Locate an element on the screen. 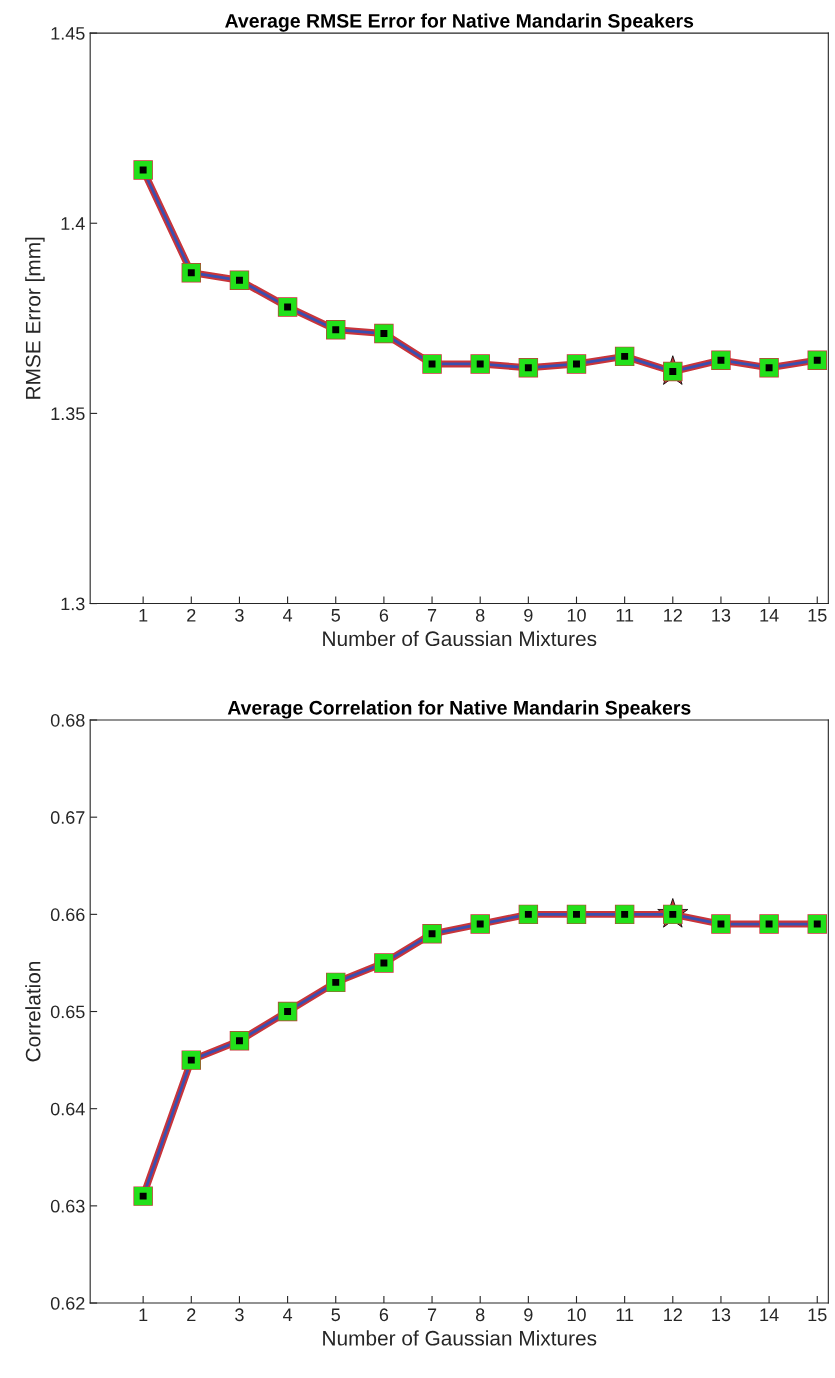 The height and width of the screenshot is (1378, 835). chart-title: Average Correlation for Native Mandarin Speakers is located at coordinates (459, 709).